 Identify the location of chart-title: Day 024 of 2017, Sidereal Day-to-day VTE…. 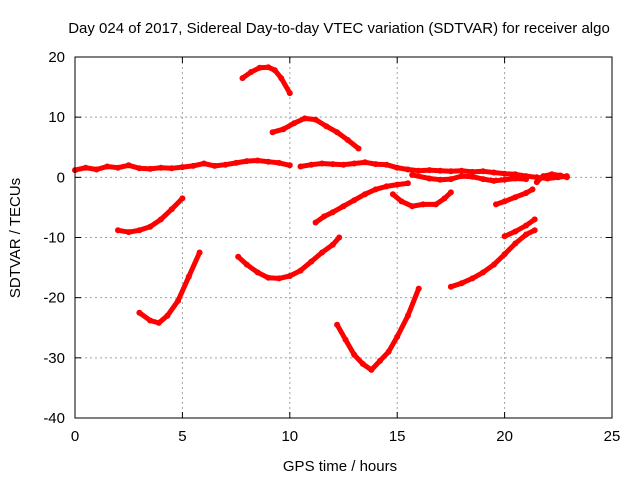
(339, 28).